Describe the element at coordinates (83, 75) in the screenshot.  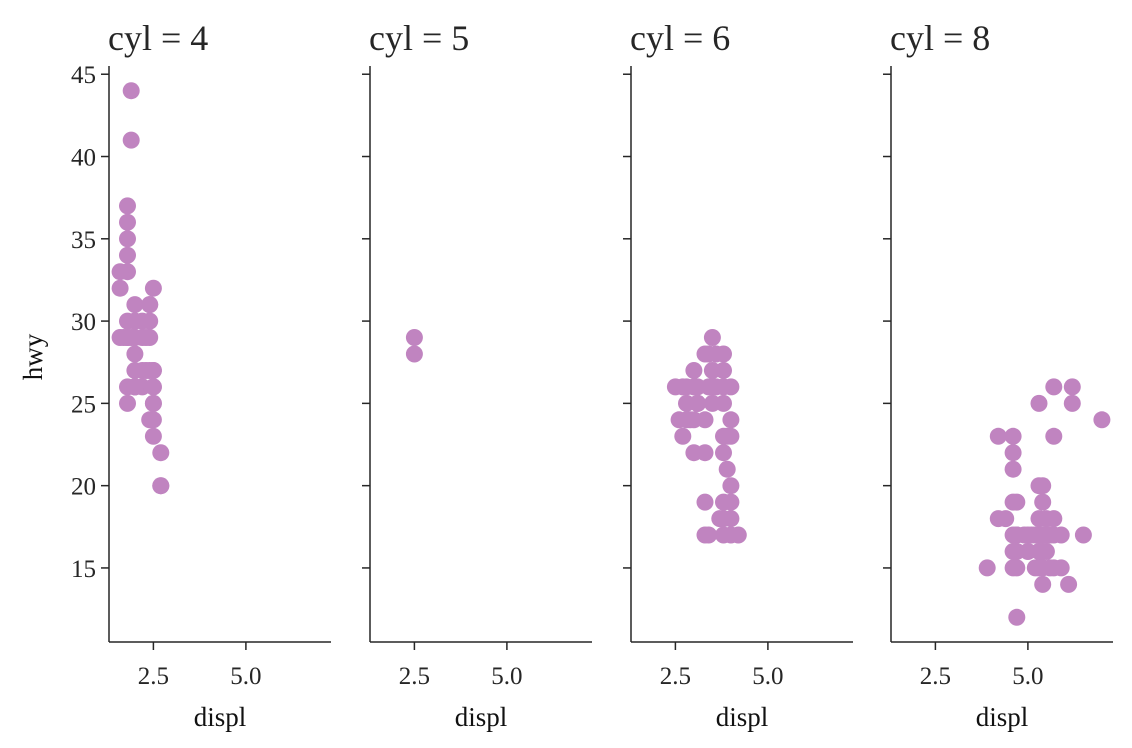
I see `y-tick-label: 45` at that location.